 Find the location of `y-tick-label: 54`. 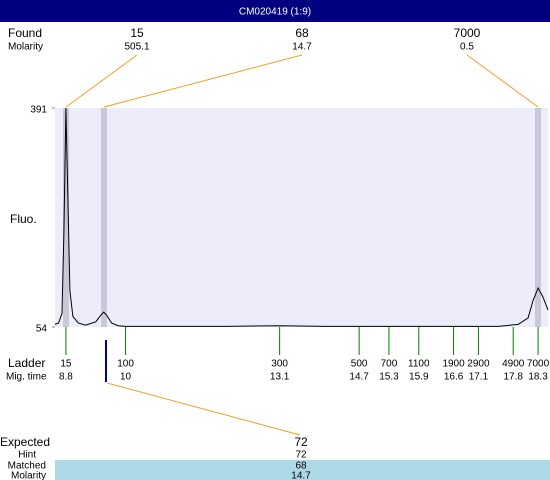

y-tick-label: 54 is located at coordinates (42, 329).